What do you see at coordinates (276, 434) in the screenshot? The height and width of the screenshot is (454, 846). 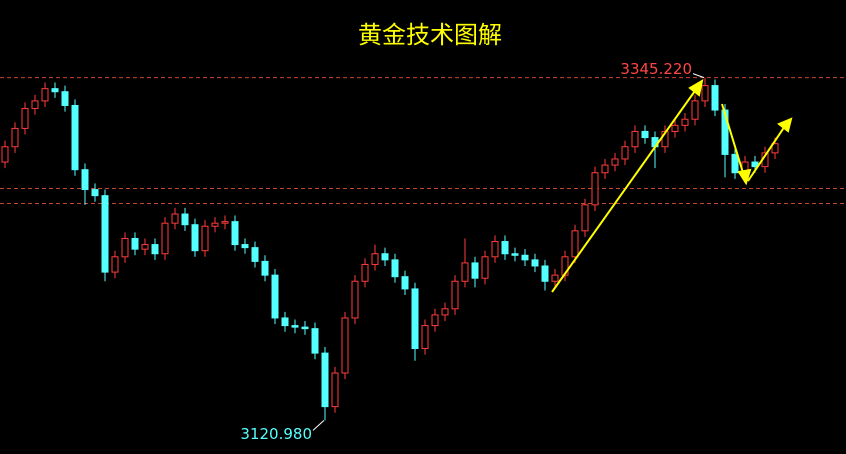 I see `annotation-label: 3120.980` at bounding box center [276, 434].